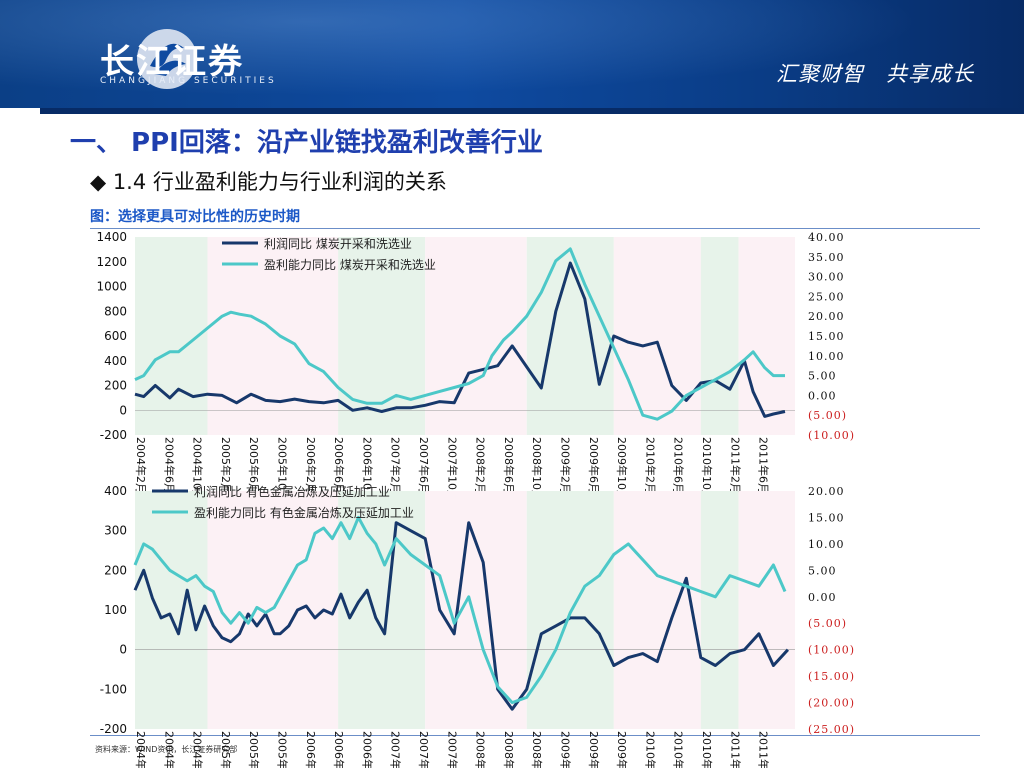 Image resolution: width=1024 pixels, height=768 pixels. I want to click on chart1-right-tick: 5.00, so click(822, 376).